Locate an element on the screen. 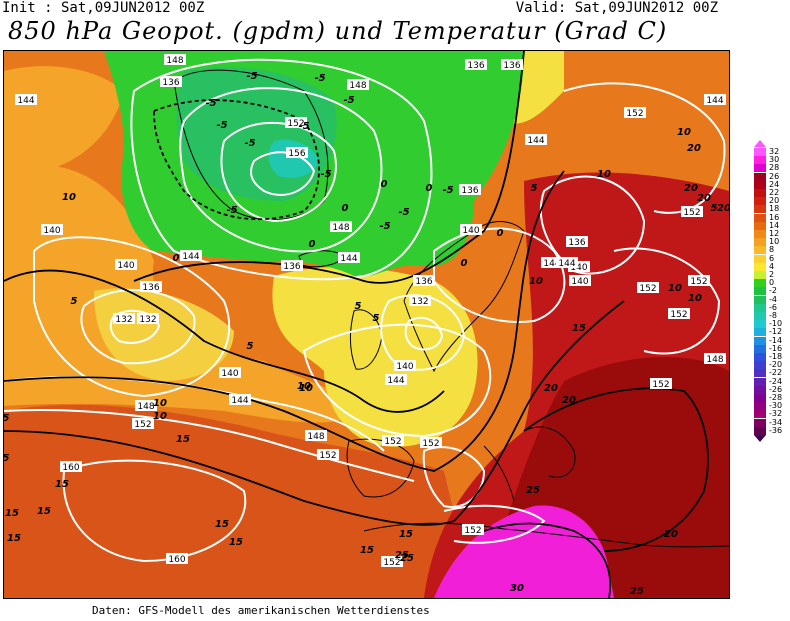  legend-entry: 4 is located at coordinates (770, 266).